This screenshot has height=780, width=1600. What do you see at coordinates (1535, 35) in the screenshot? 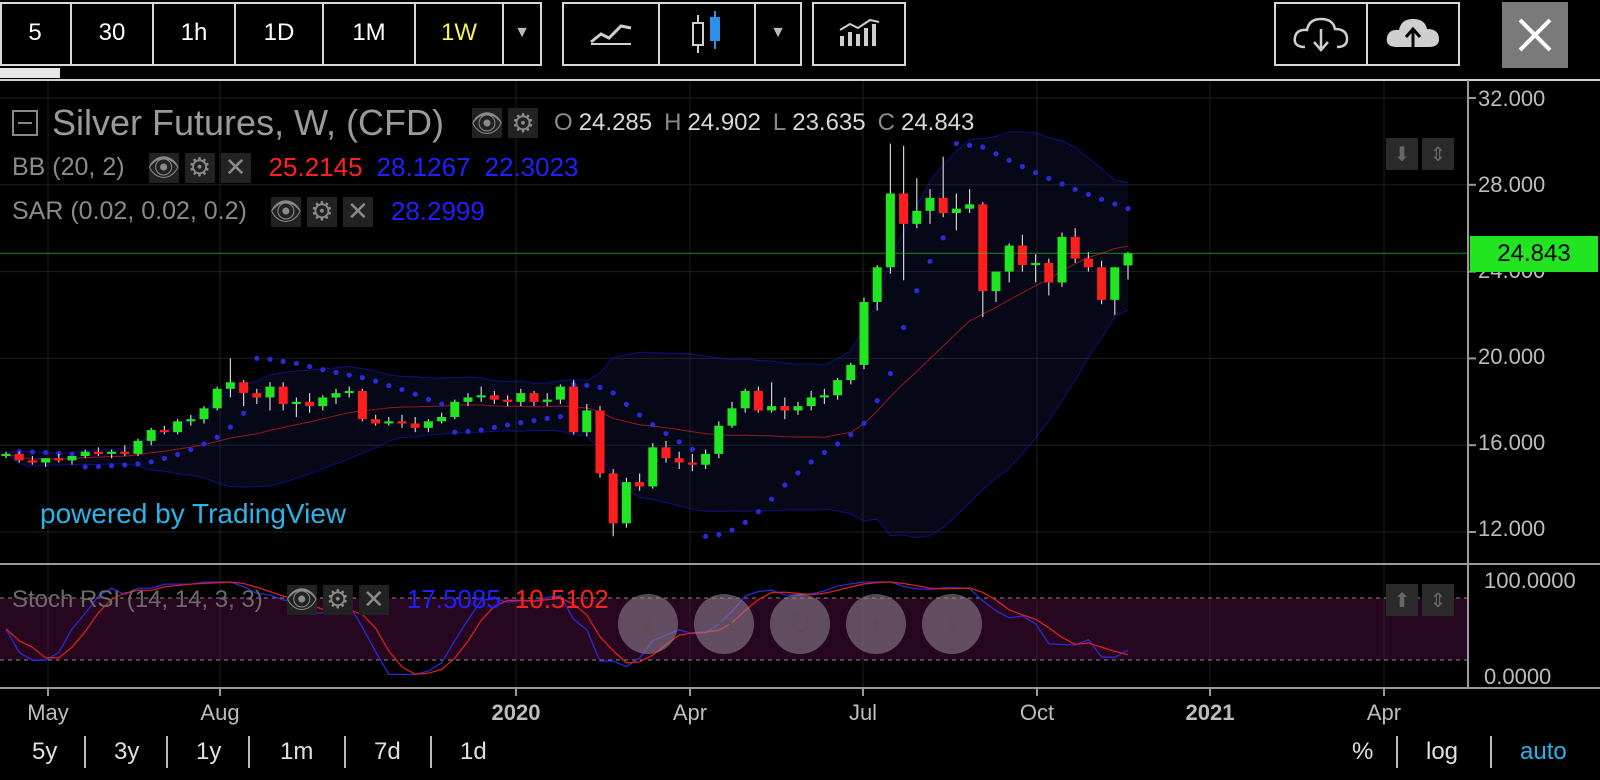
I see `close-button` at bounding box center [1535, 35].